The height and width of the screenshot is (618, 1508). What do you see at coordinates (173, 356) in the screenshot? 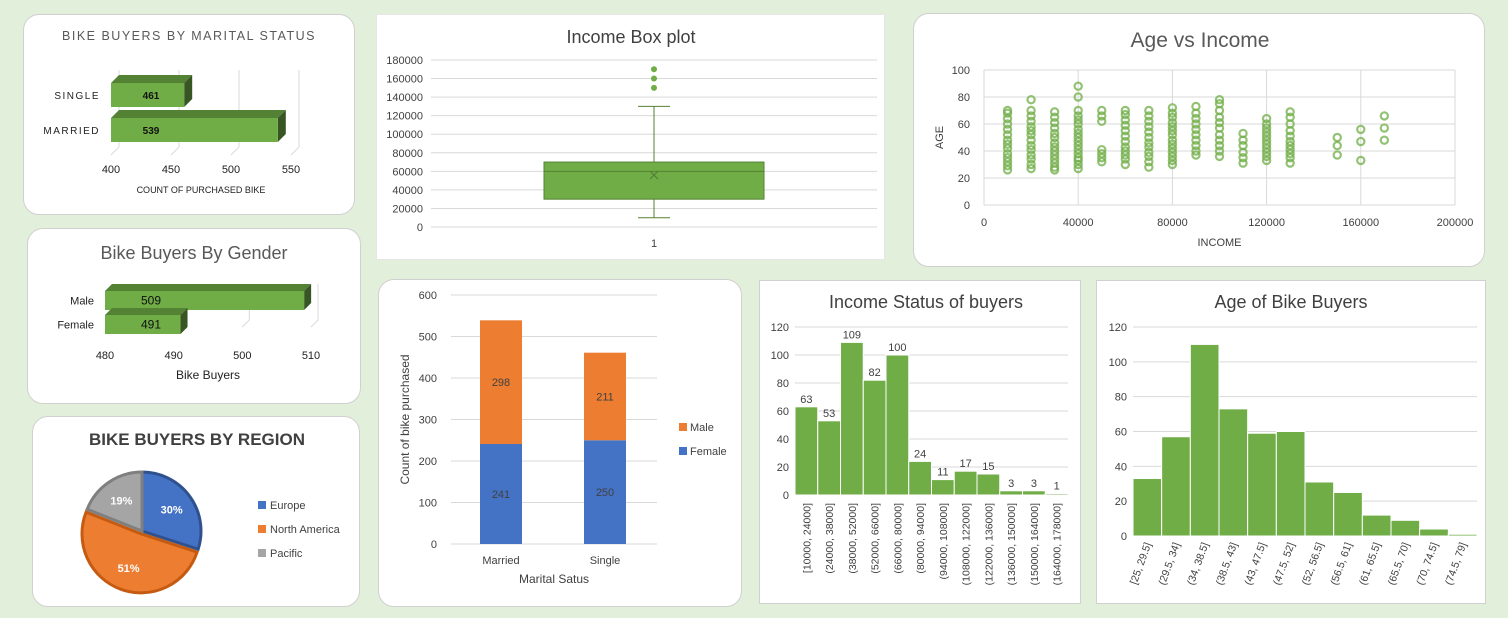
I see `x-tick-label: 490` at bounding box center [173, 356].